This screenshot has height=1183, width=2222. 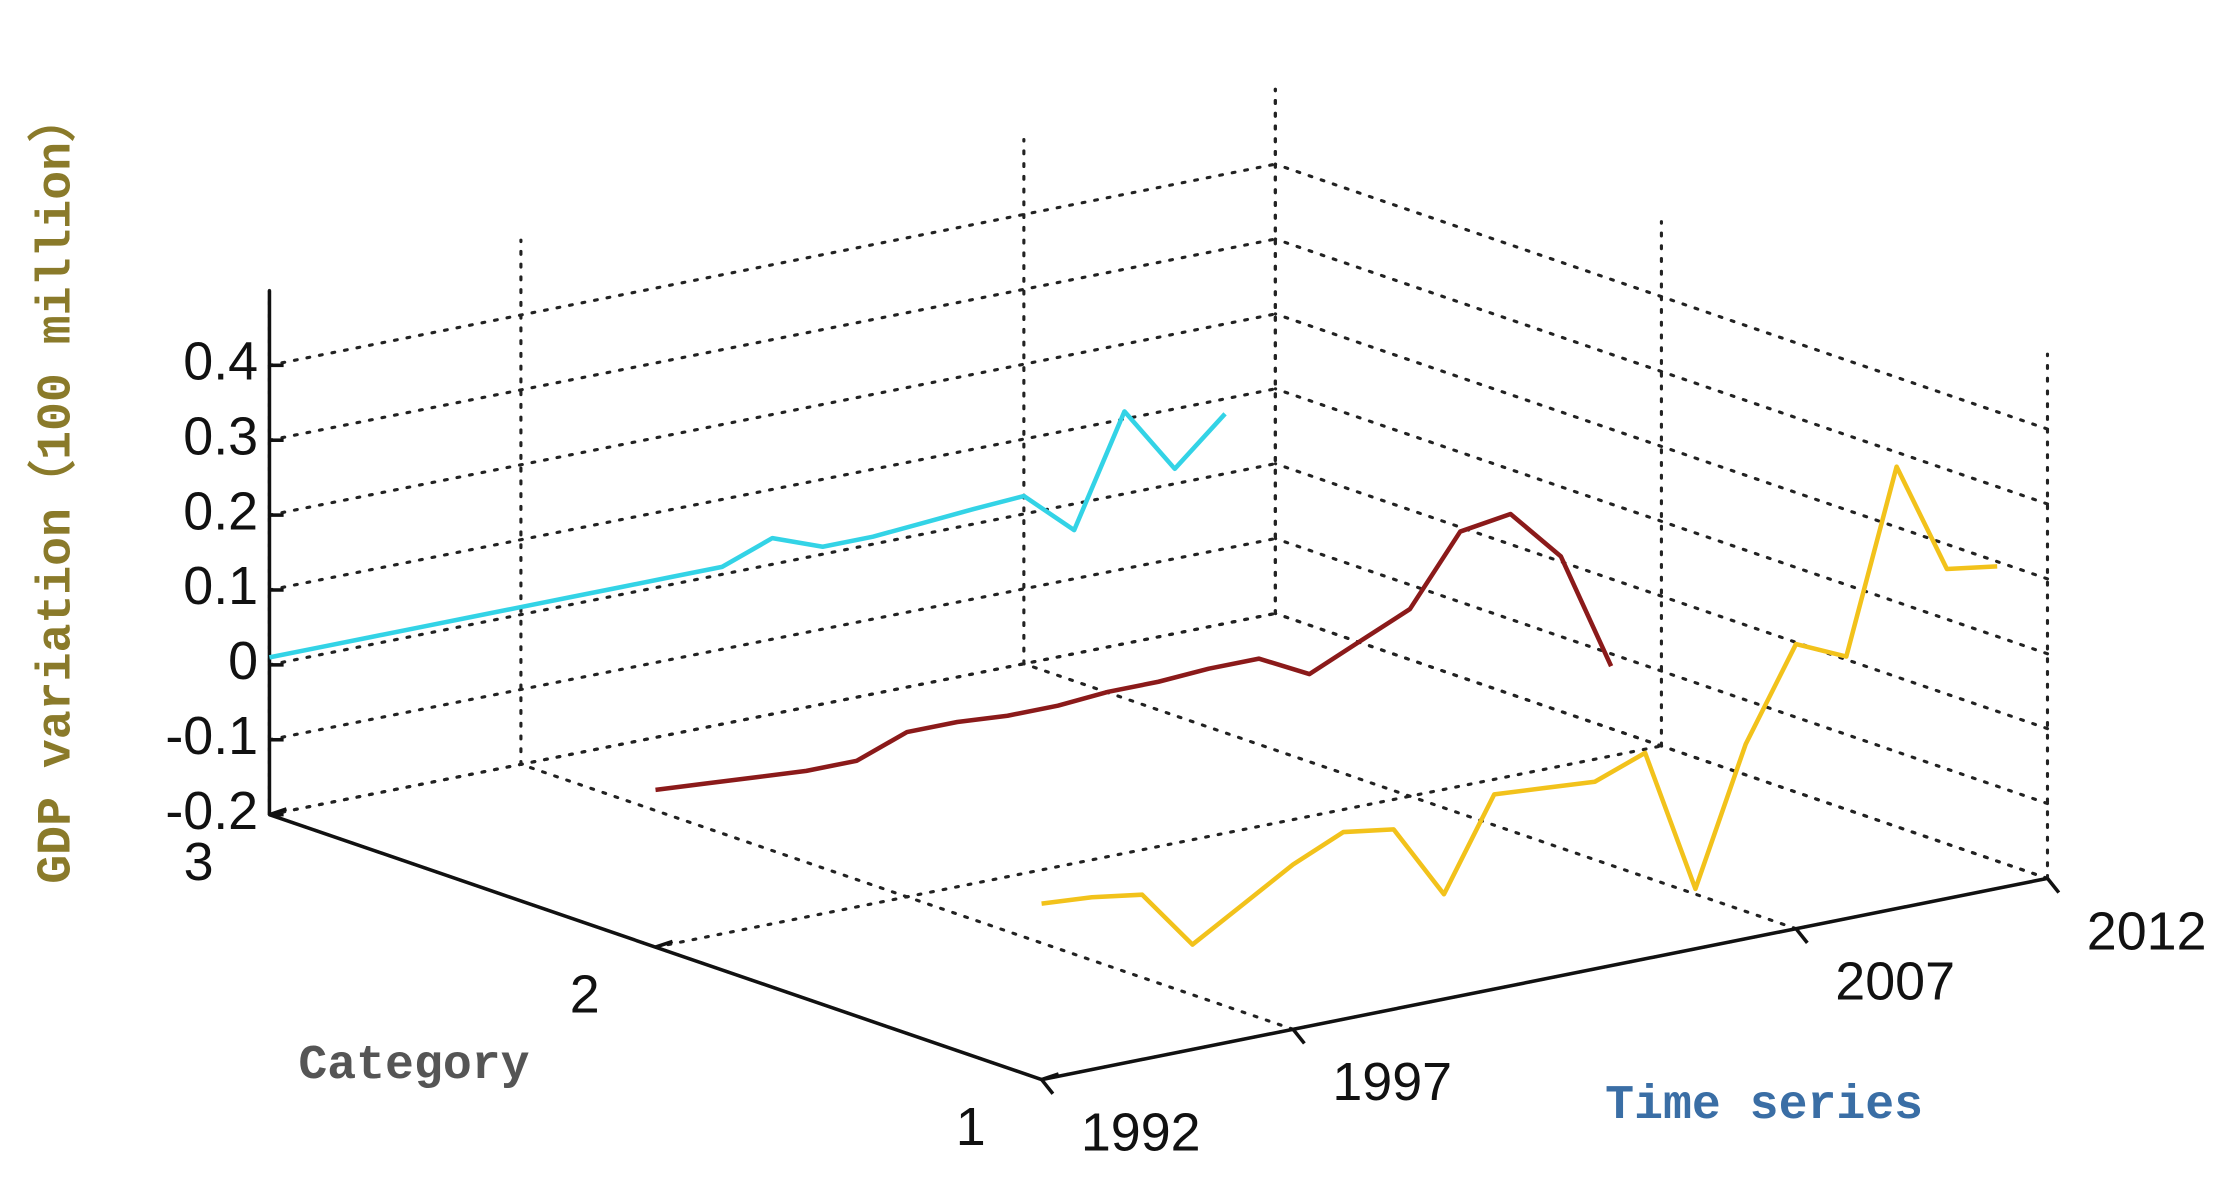 I want to click on z-tick-label: 0.3, so click(x=220, y=436).